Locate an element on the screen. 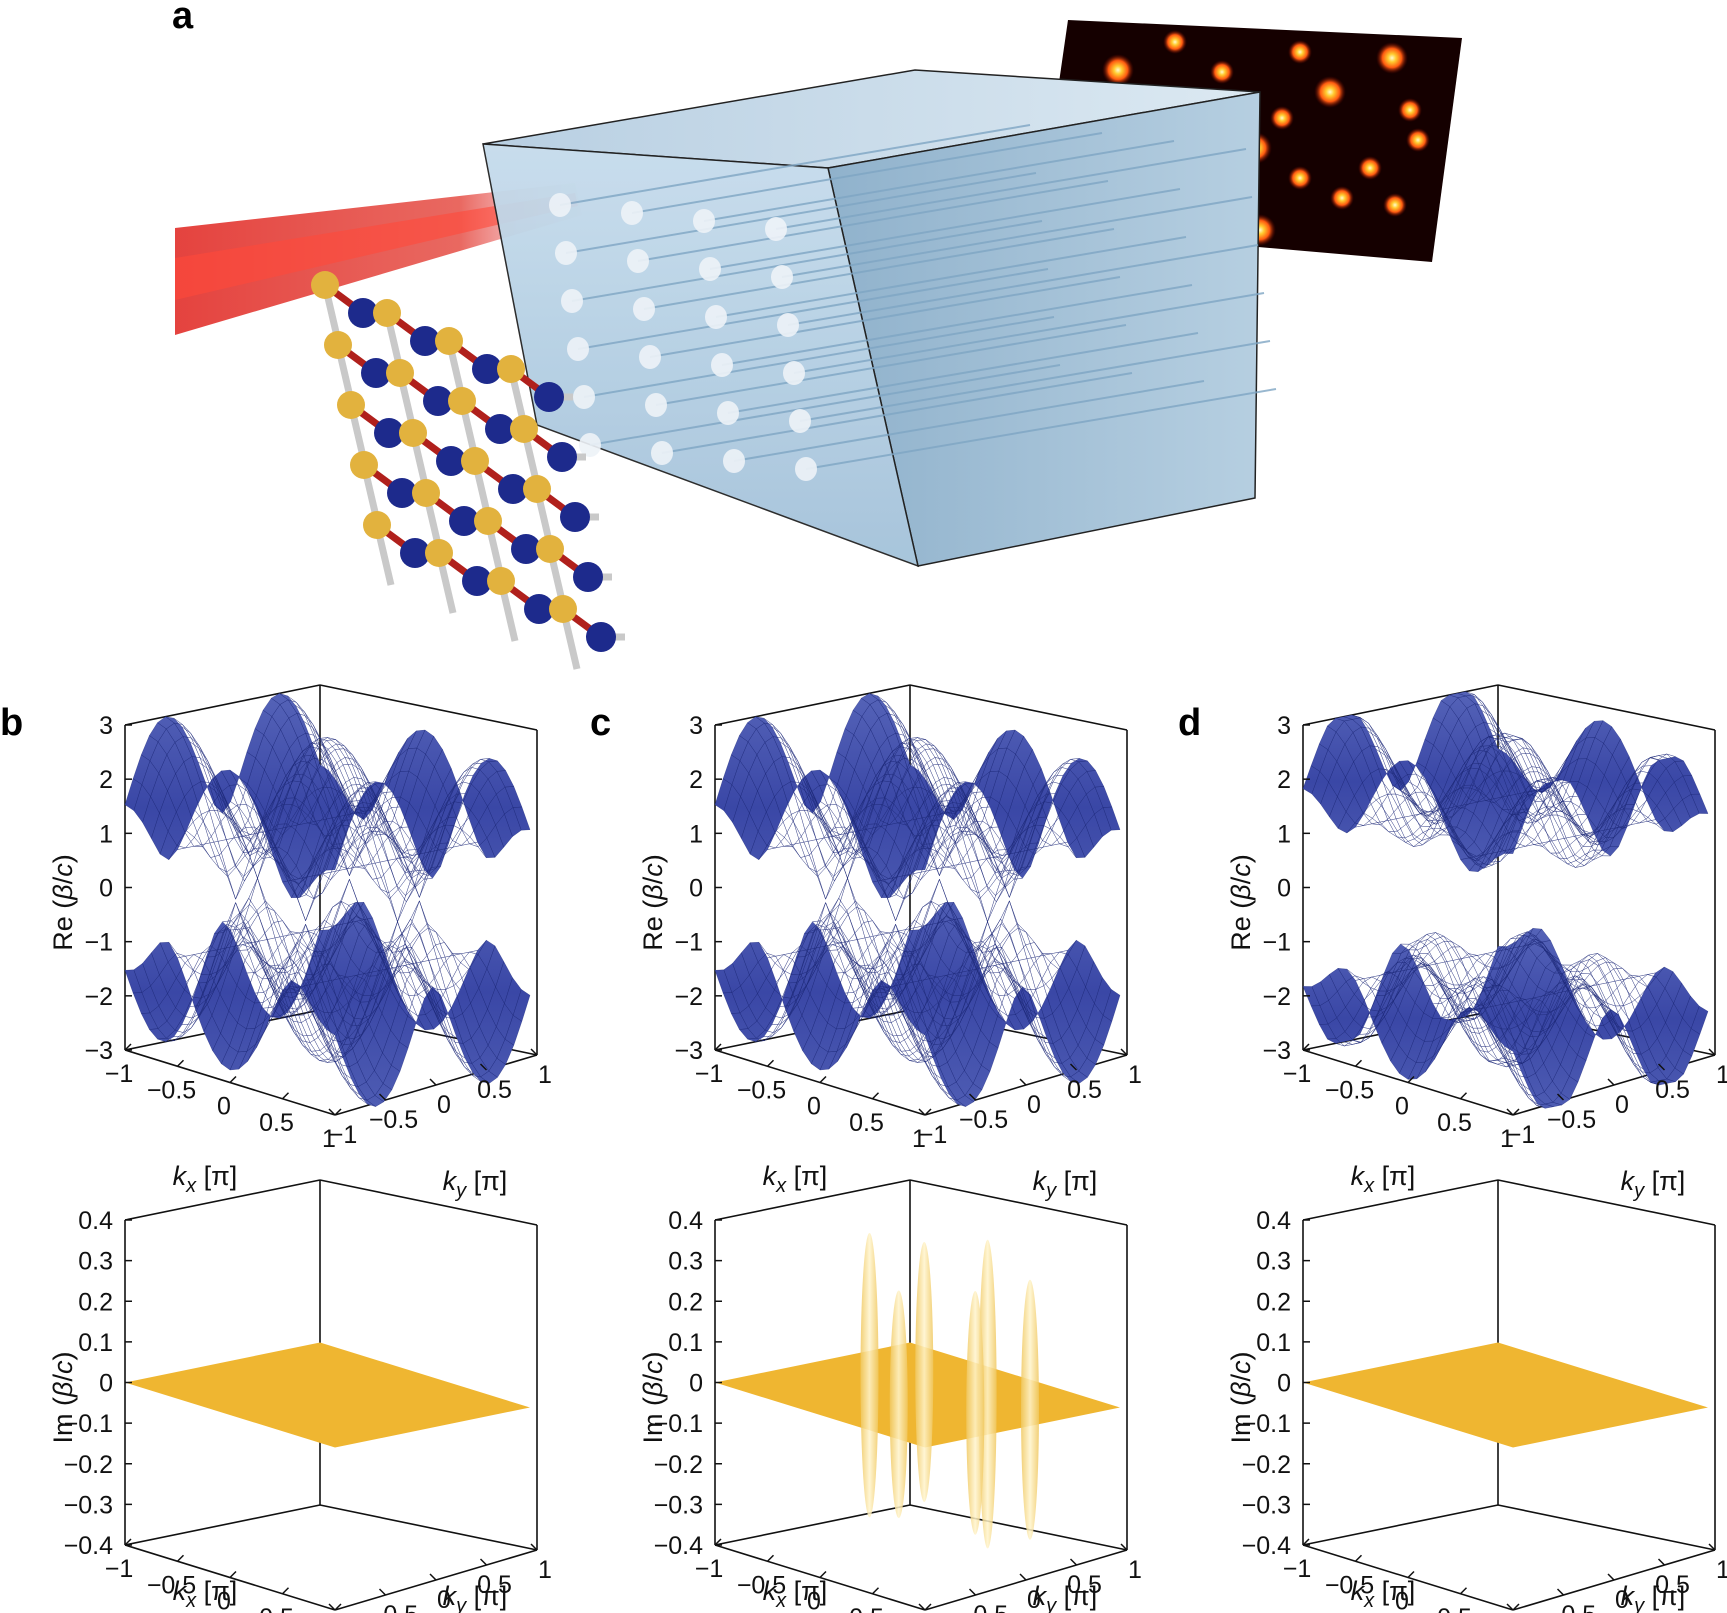 This screenshot has width=1727, height=1613. kx-tick-label: −1 is located at coordinates (1297, 1074).